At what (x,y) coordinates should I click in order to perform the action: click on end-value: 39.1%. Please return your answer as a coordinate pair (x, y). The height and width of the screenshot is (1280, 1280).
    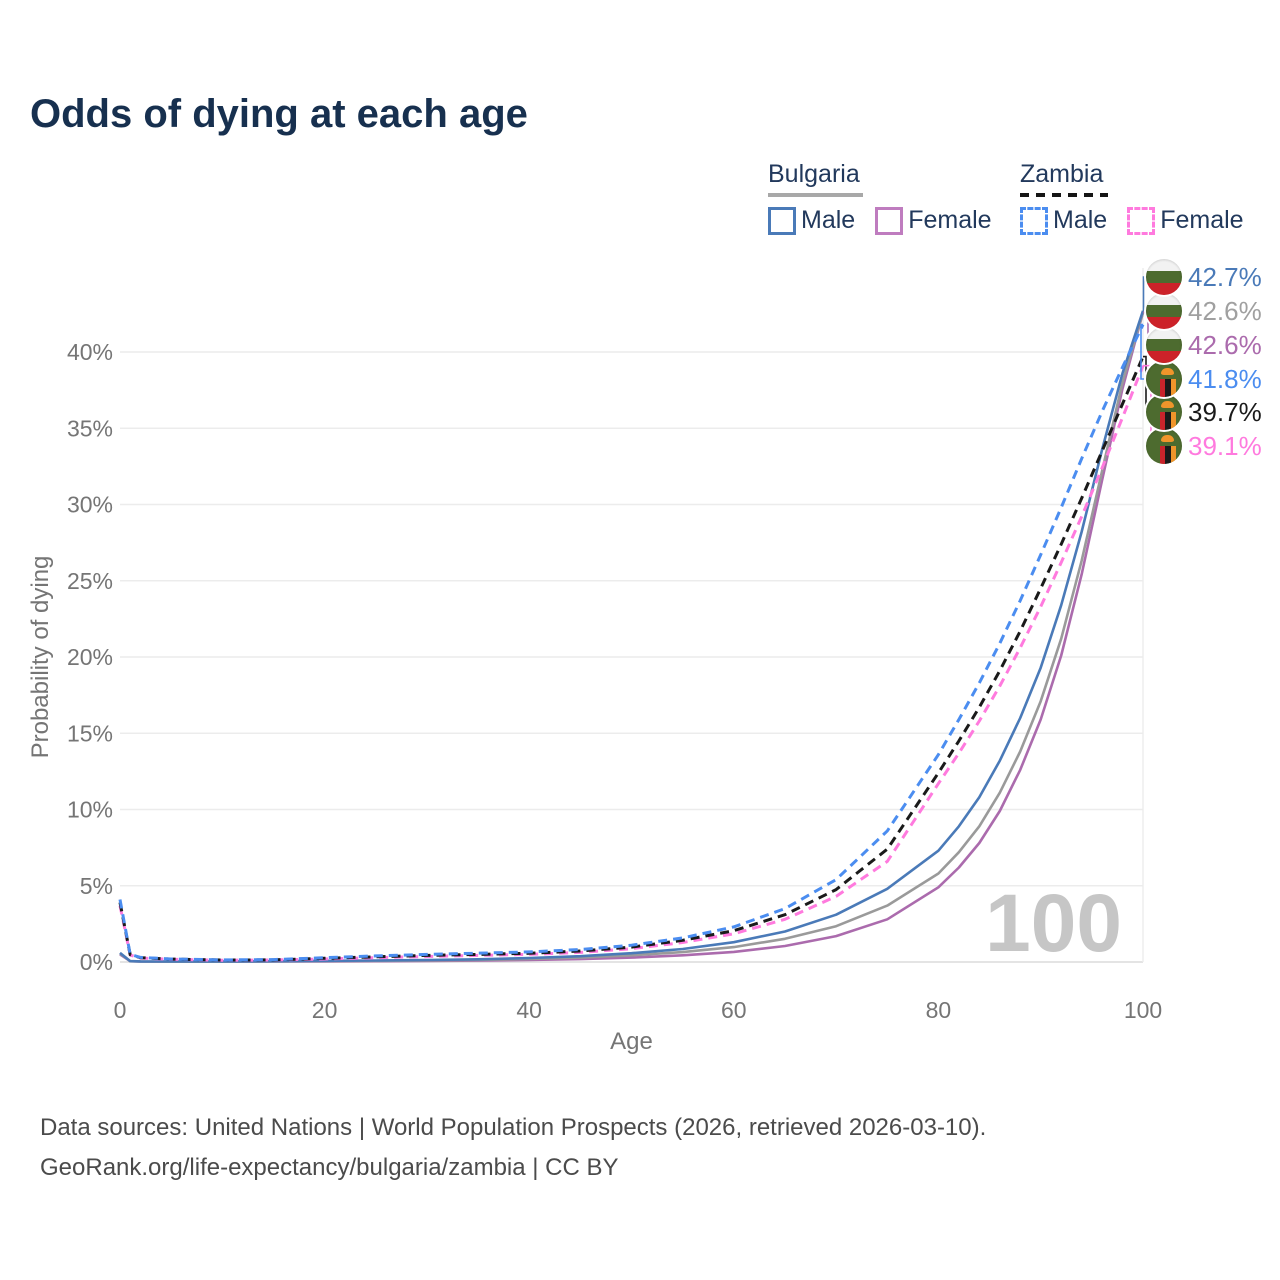
    Looking at the image, I should click on (1225, 445).